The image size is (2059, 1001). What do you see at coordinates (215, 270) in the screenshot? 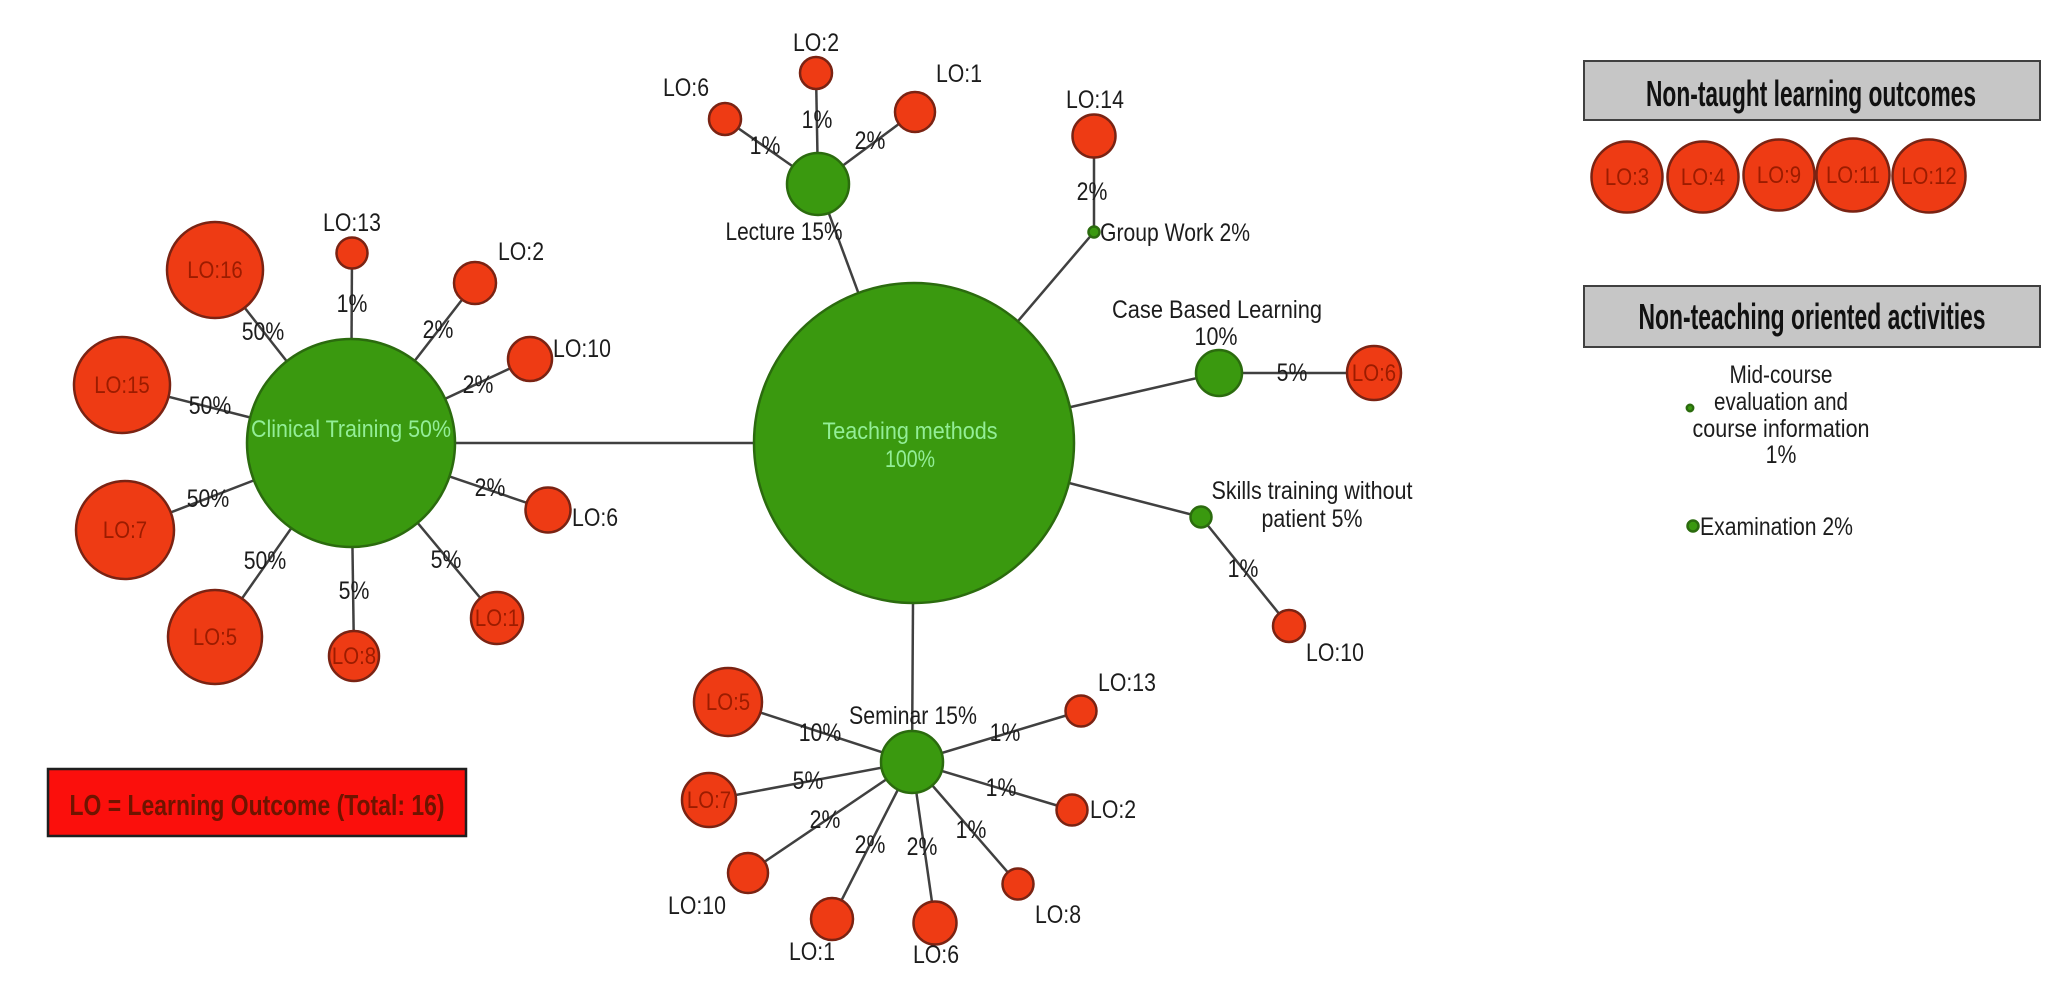
I see `svg-text: LO:16` at bounding box center [215, 270].